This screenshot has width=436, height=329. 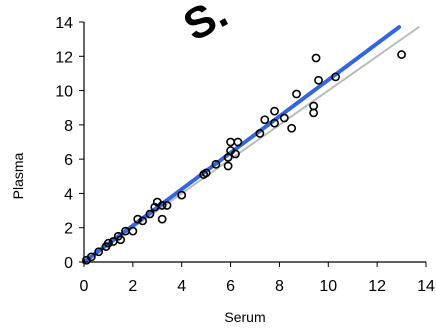 What do you see at coordinates (68, 263) in the screenshot?
I see `y-tick-label: 0` at bounding box center [68, 263].